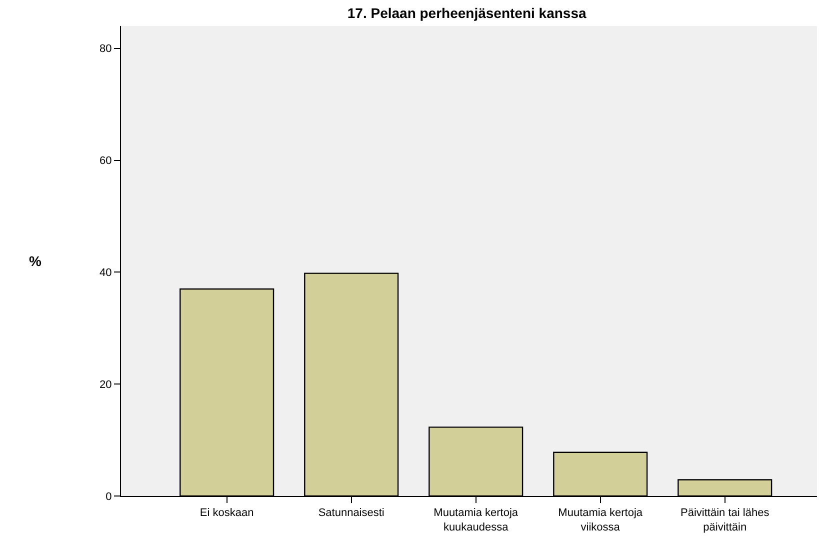 The image size is (819, 536). What do you see at coordinates (601, 520) in the screenshot?
I see `x-tick-label: Muutamia kertoja viikossa` at bounding box center [601, 520].